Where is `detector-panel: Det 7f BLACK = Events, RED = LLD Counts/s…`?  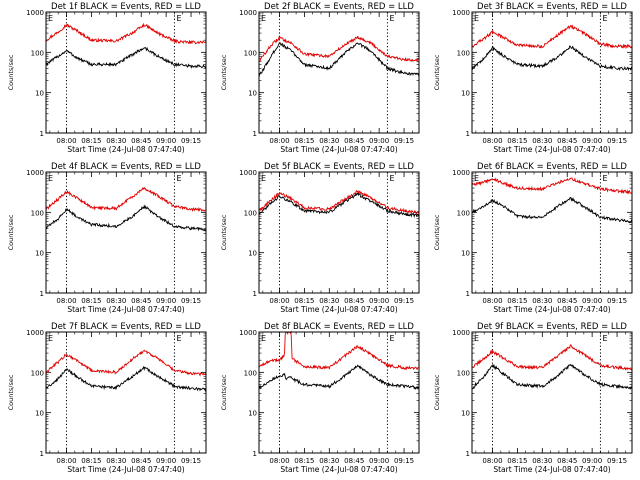
detector-panel: Det 7f BLACK = Events, RED = LLD Counts/s… is located at coordinates (107, 398).